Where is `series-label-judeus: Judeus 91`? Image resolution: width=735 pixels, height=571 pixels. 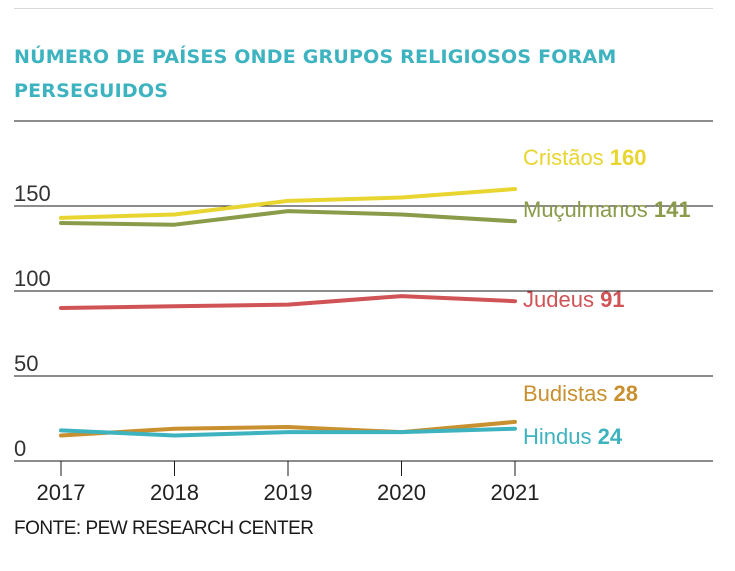 series-label-judeus: Judeus 91 is located at coordinates (574, 299).